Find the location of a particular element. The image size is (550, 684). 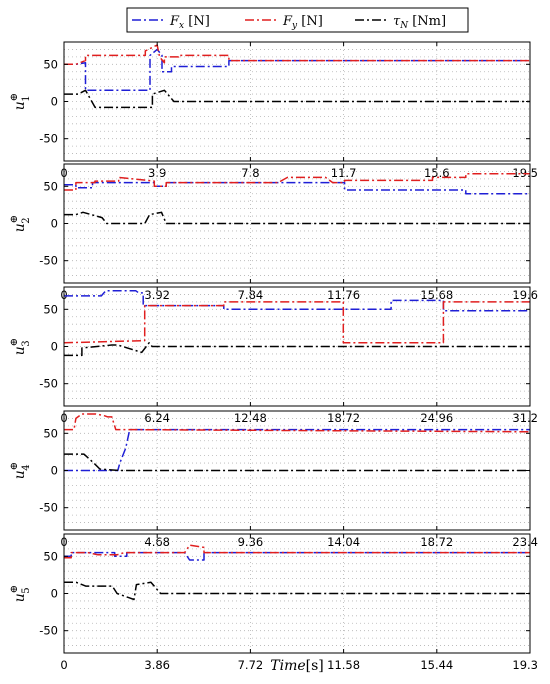

x-tick-label: 24.96 is located at coordinates (436, 418).